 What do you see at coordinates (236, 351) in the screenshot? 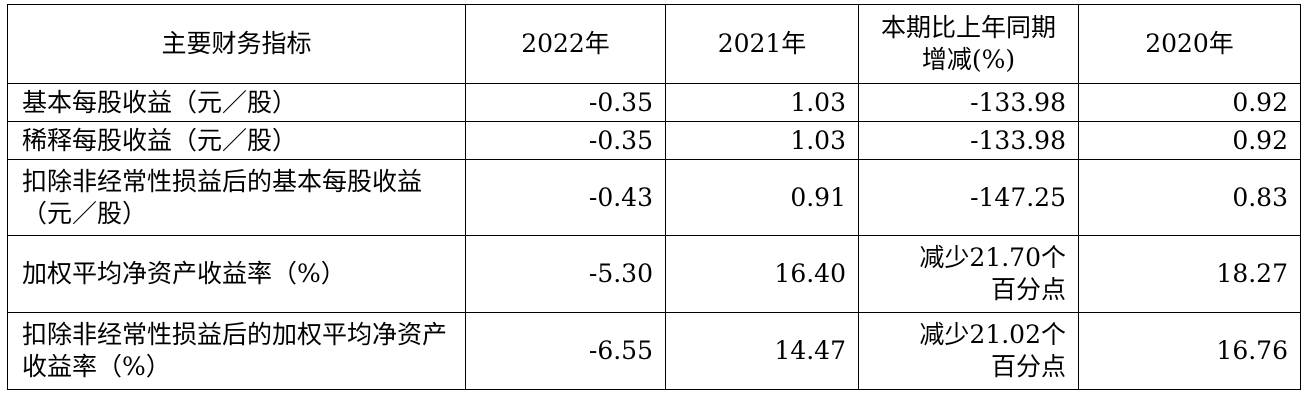
I see `row-label: 扣除非经常性损益后的加权平均净资产收益率（%）` at bounding box center [236, 351].